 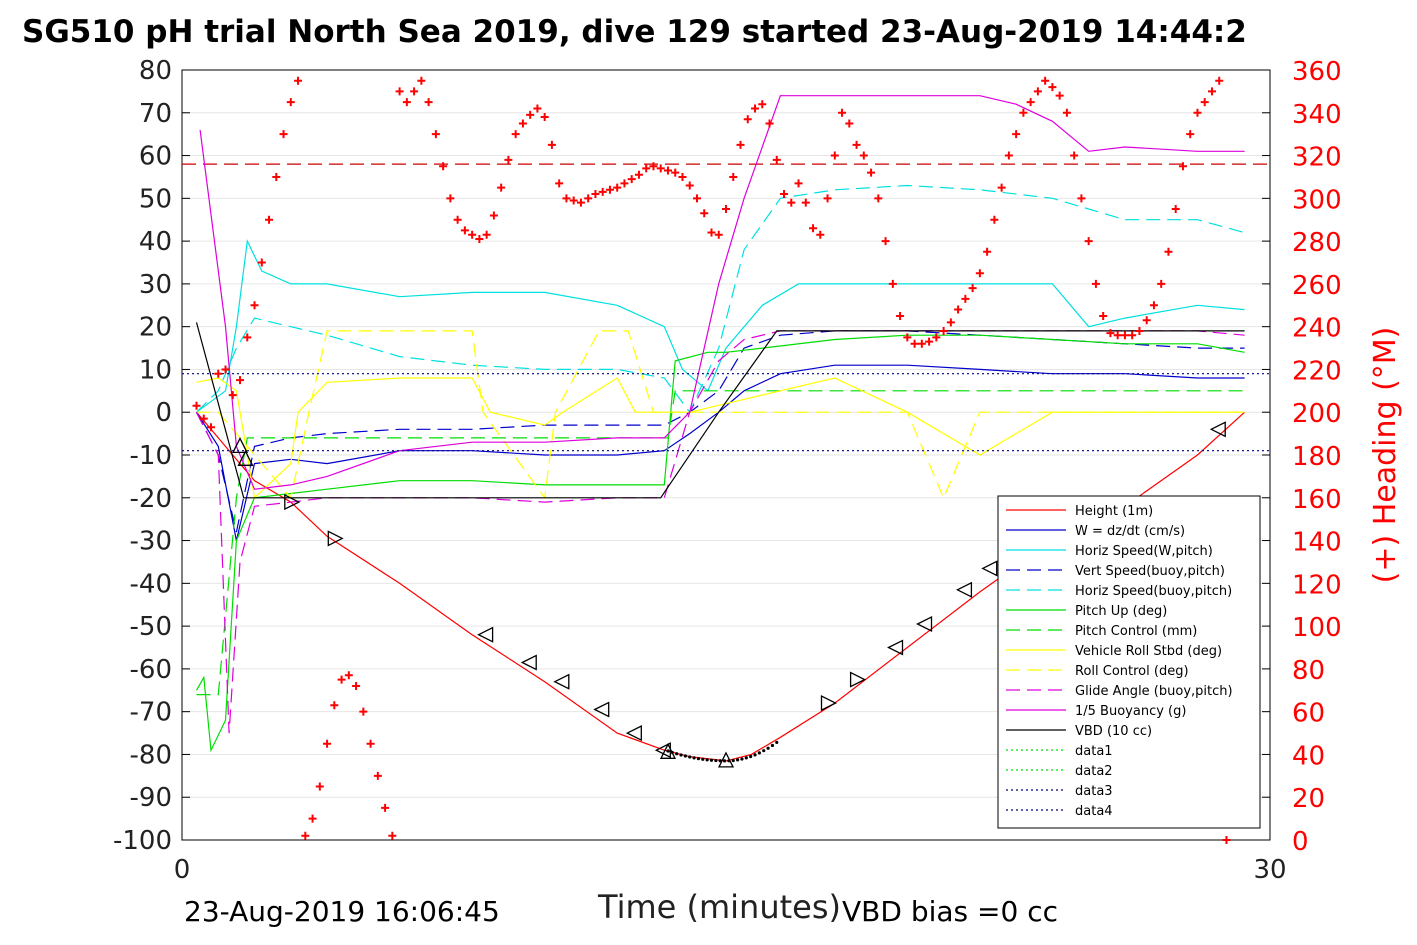 I want to click on y2-tick-label: 120, so click(x=1317, y=585).